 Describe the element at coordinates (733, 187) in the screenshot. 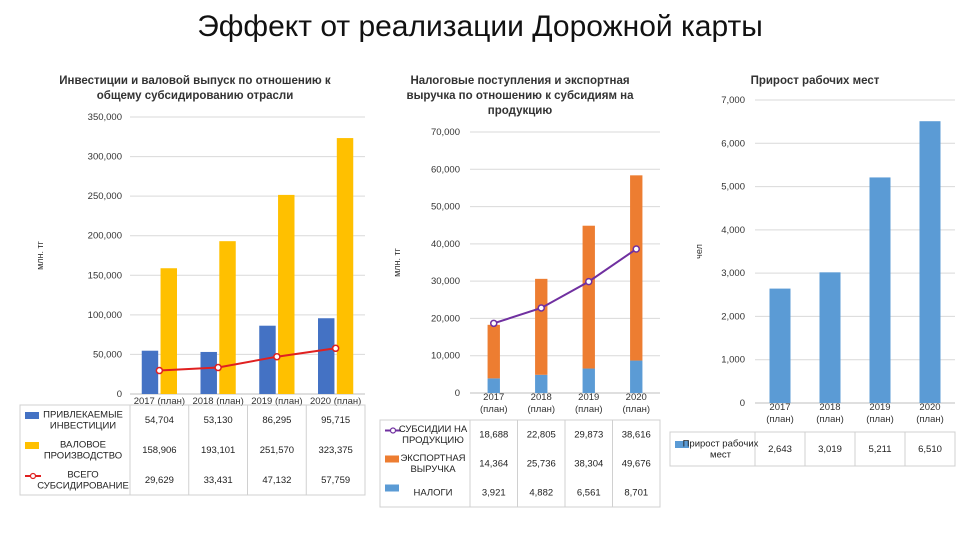

I see `y-tick-label: 5,000` at that location.